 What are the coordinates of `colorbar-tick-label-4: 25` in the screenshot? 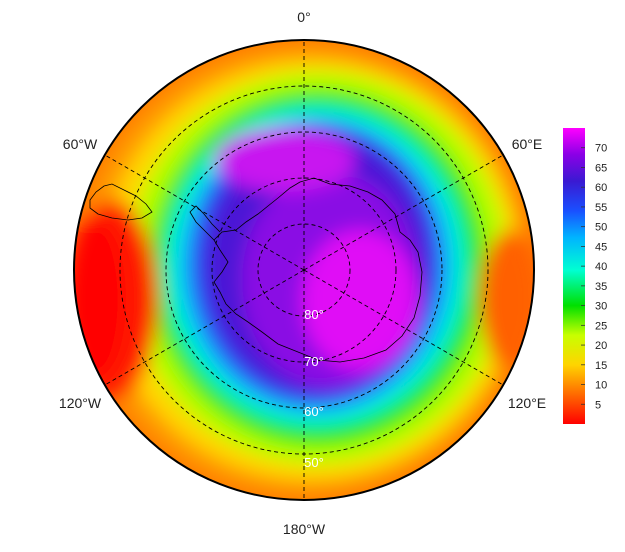 It's located at (601, 326).